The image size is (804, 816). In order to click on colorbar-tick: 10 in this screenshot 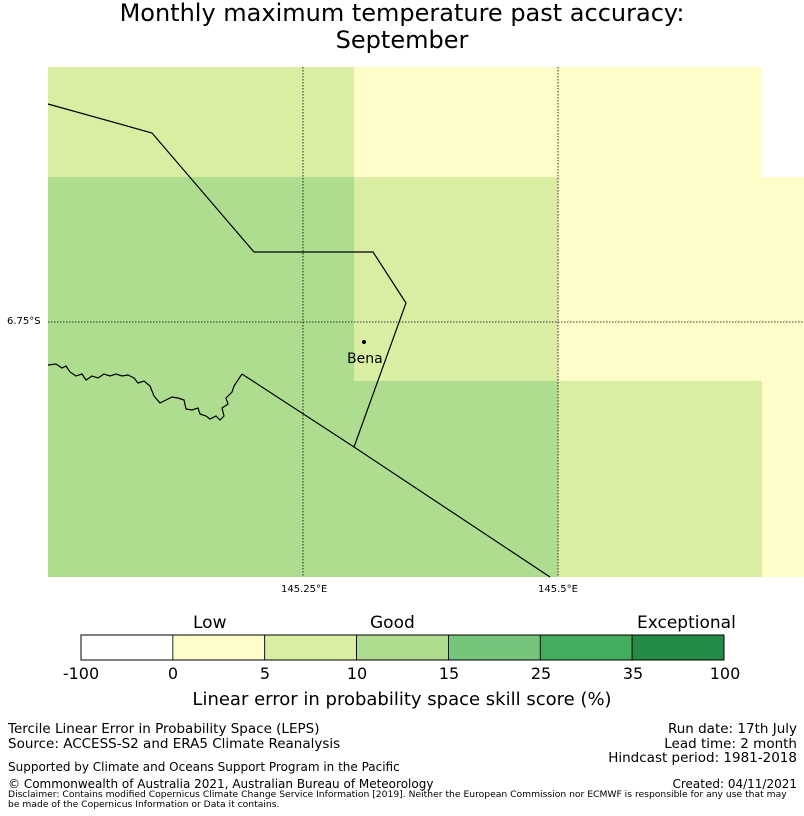, I will do `click(357, 673)`.